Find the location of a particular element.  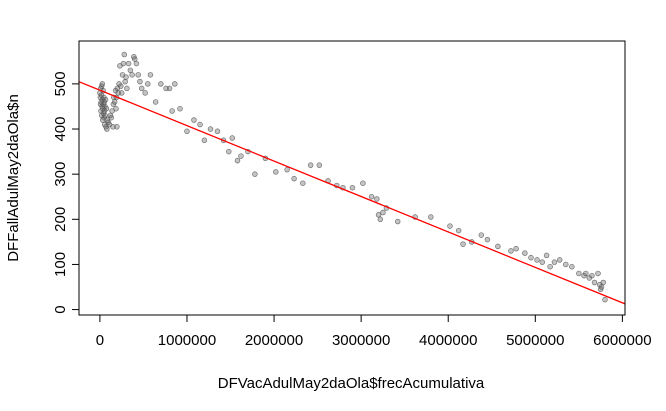

y-axis: 0 100 200 300 400 500 is located at coordinates (66, 192).